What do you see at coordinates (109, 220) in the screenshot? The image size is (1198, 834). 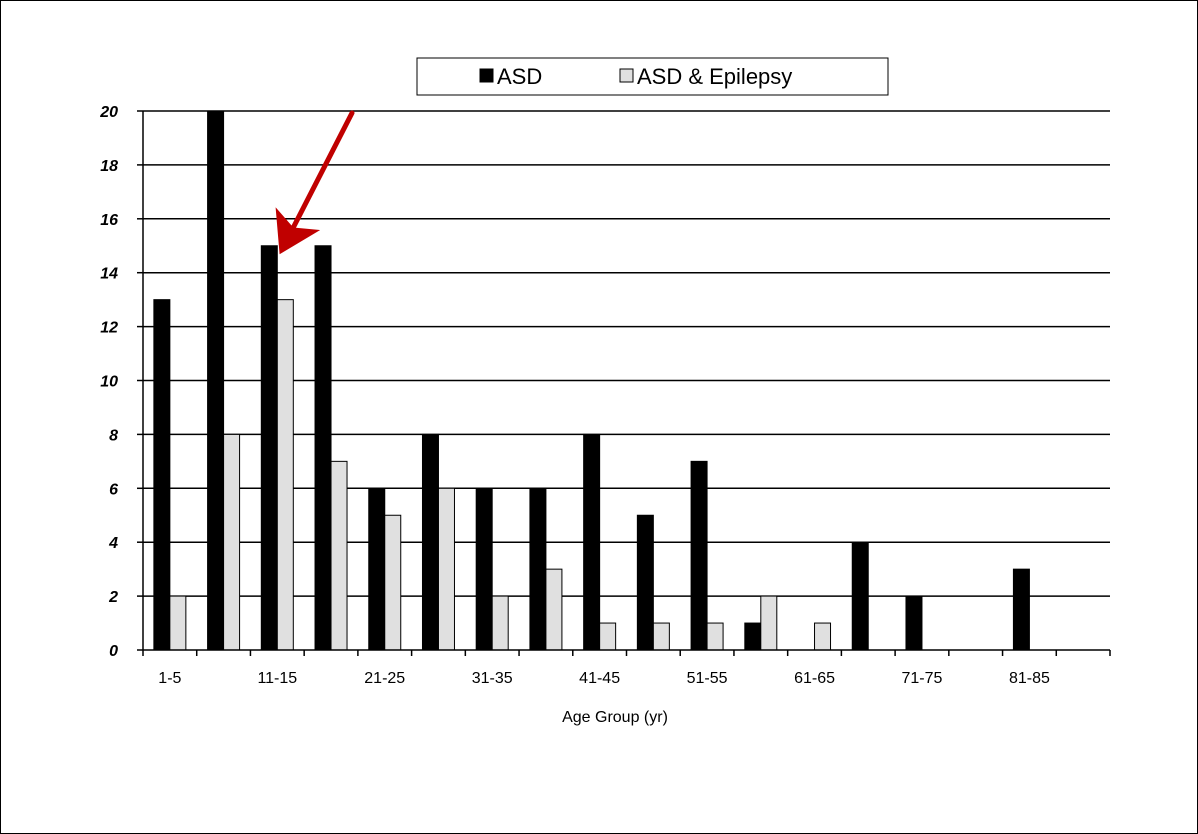 I see `y-tick-label: 16` at bounding box center [109, 220].